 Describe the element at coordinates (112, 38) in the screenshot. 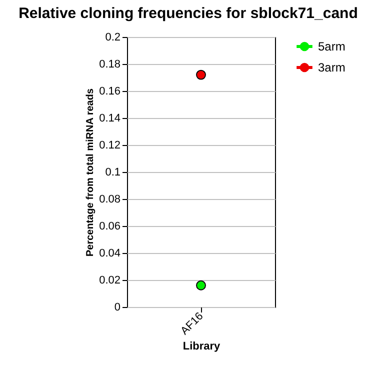

I see `y-tick-label: 0.2` at that location.